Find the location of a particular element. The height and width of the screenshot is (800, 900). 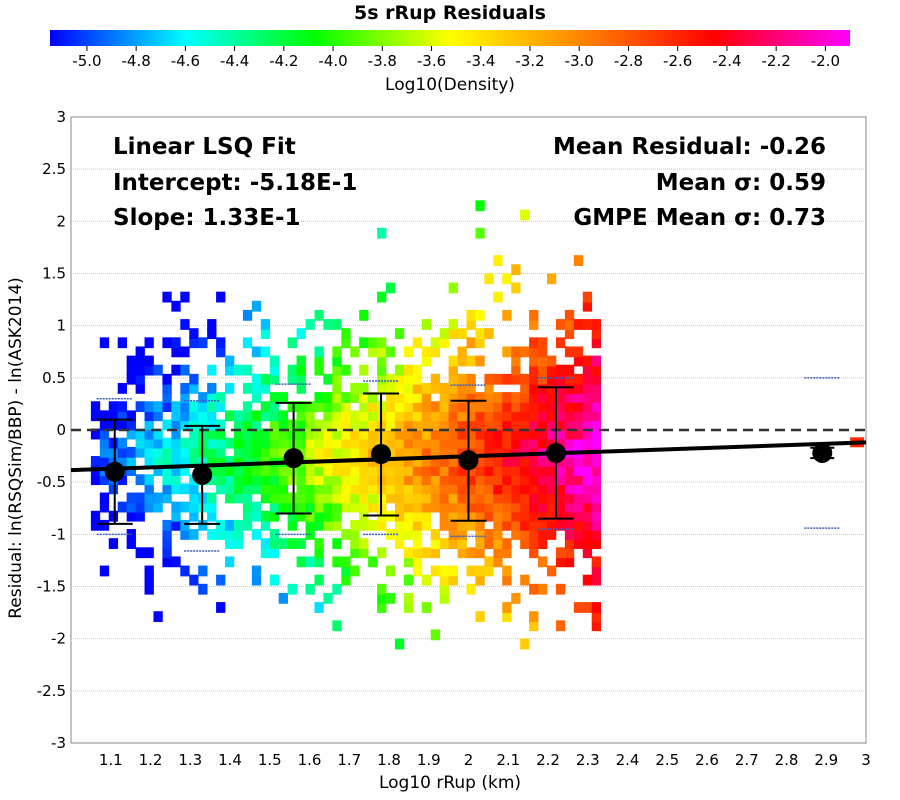

colorbar-tick-label: -2.6 is located at coordinates (677, 61).